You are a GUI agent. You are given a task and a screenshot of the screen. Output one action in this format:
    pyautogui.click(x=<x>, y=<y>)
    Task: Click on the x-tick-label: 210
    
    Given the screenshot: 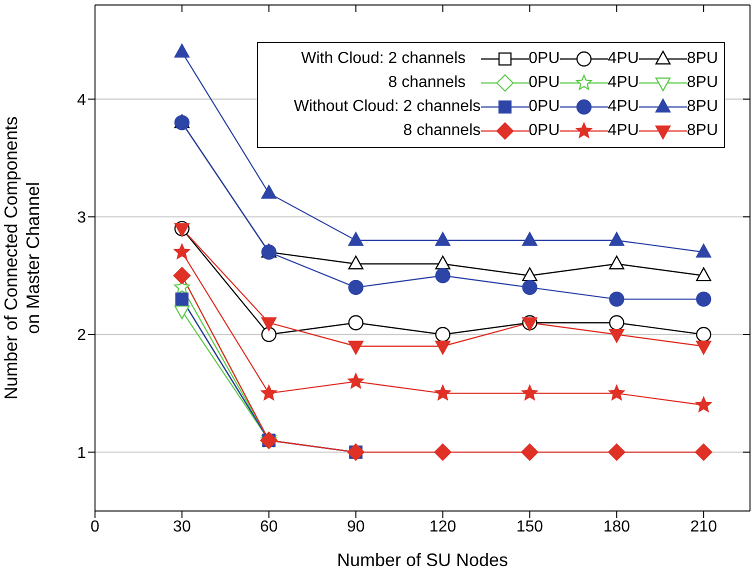 What is the action you would take?
    pyautogui.click(x=704, y=527)
    